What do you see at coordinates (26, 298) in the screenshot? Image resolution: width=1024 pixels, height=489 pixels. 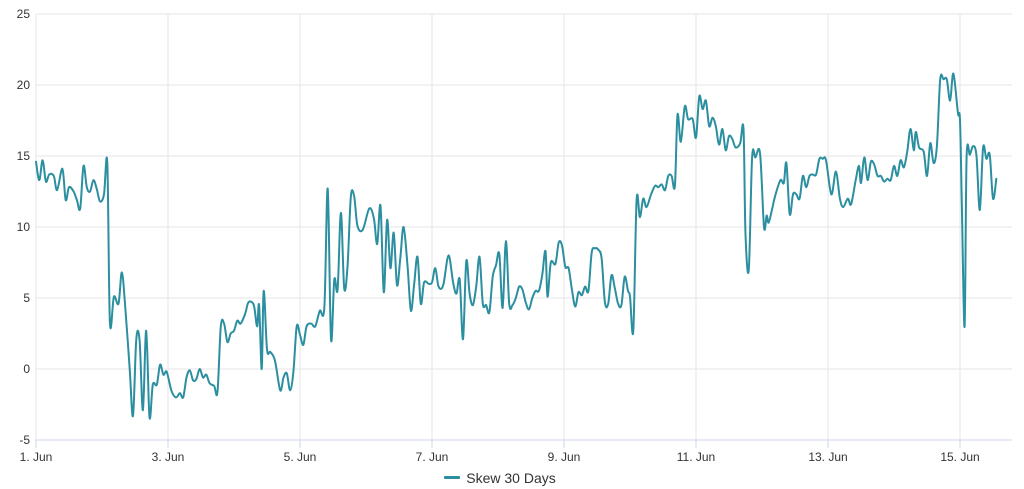 I see `y-tick-label: 5` at bounding box center [26, 298].